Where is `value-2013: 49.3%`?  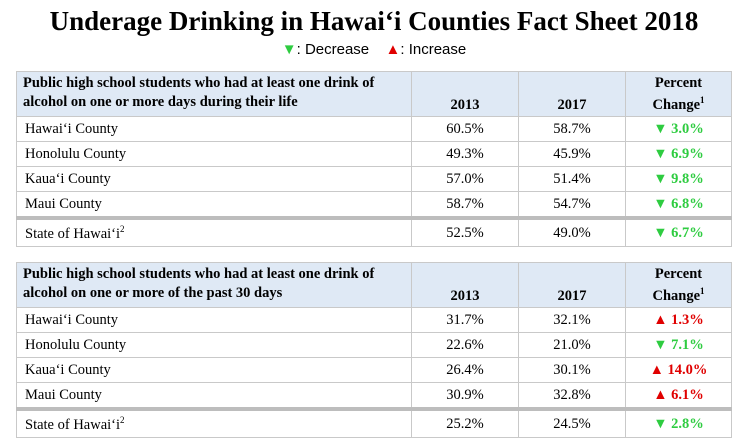 value-2013: 49.3% is located at coordinates (465, 154).